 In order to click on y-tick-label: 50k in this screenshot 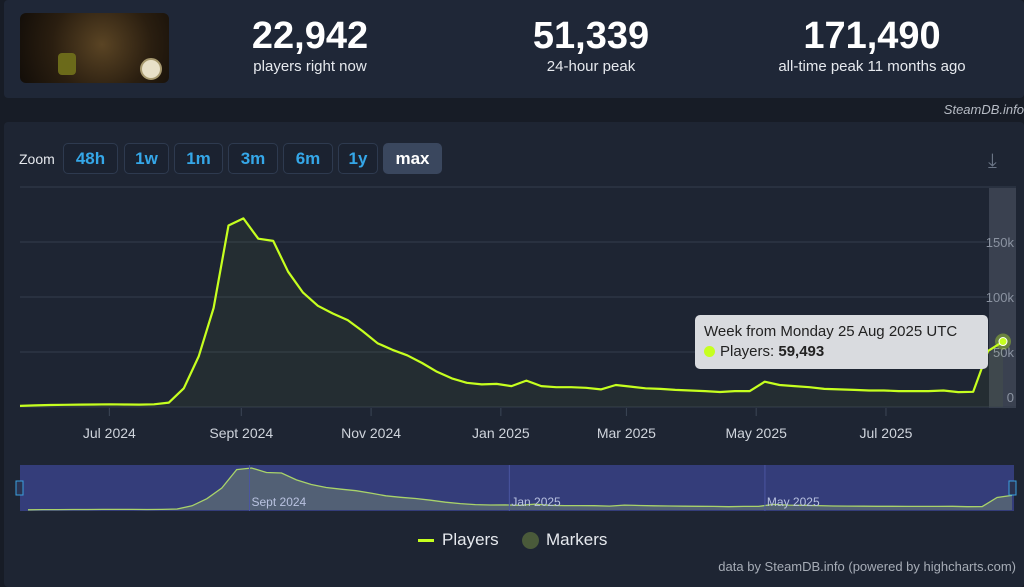, I will do `click(1003, 352)`.